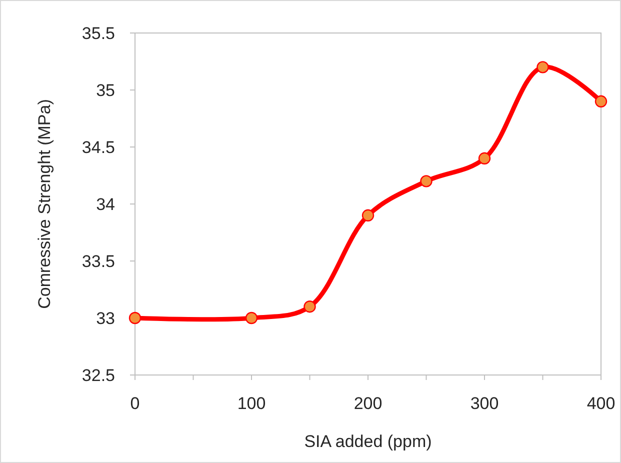  I want to click on x-tick-label: 200, so click(368, 403).